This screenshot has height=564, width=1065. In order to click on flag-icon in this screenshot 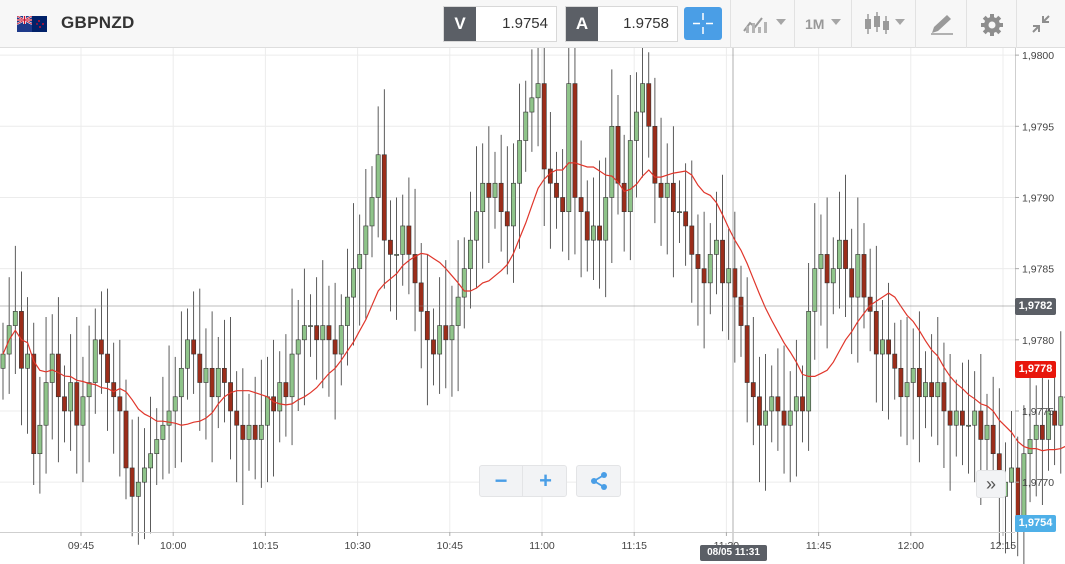, I will do `click(32, 24)`.